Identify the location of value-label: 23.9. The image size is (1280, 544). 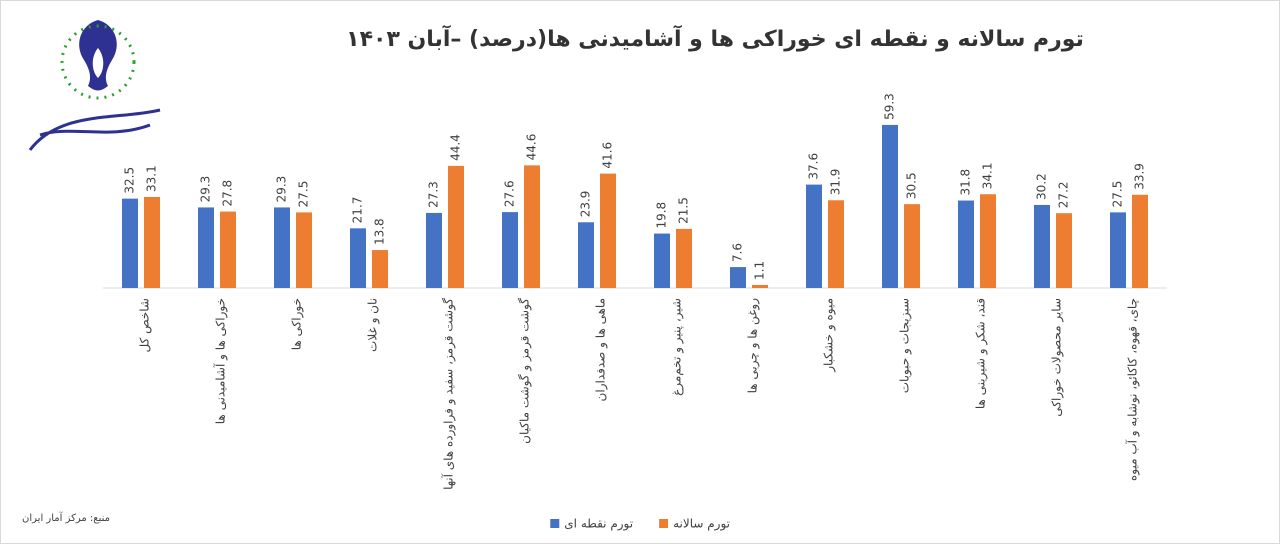
(586, 204).